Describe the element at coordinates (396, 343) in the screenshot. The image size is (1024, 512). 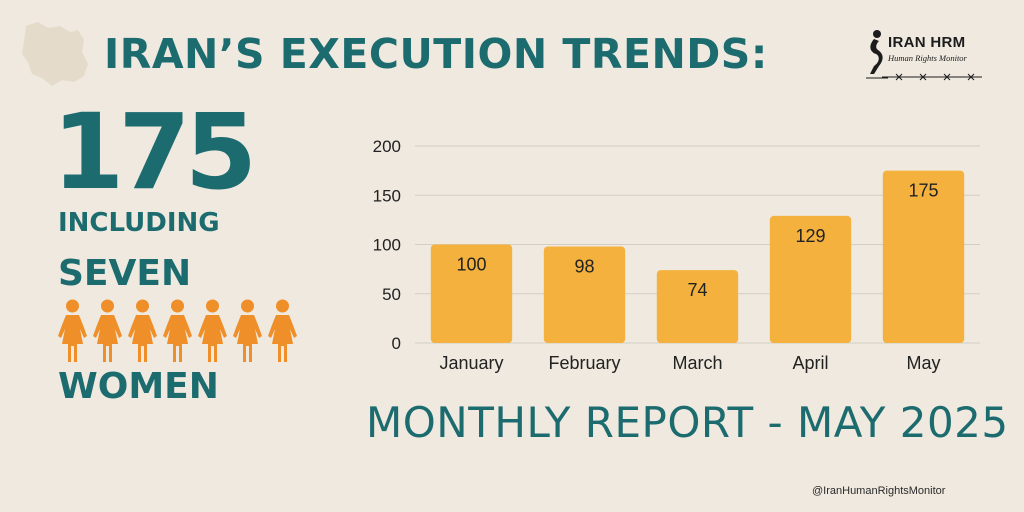
I see `y-tick-label: 0` at that location.